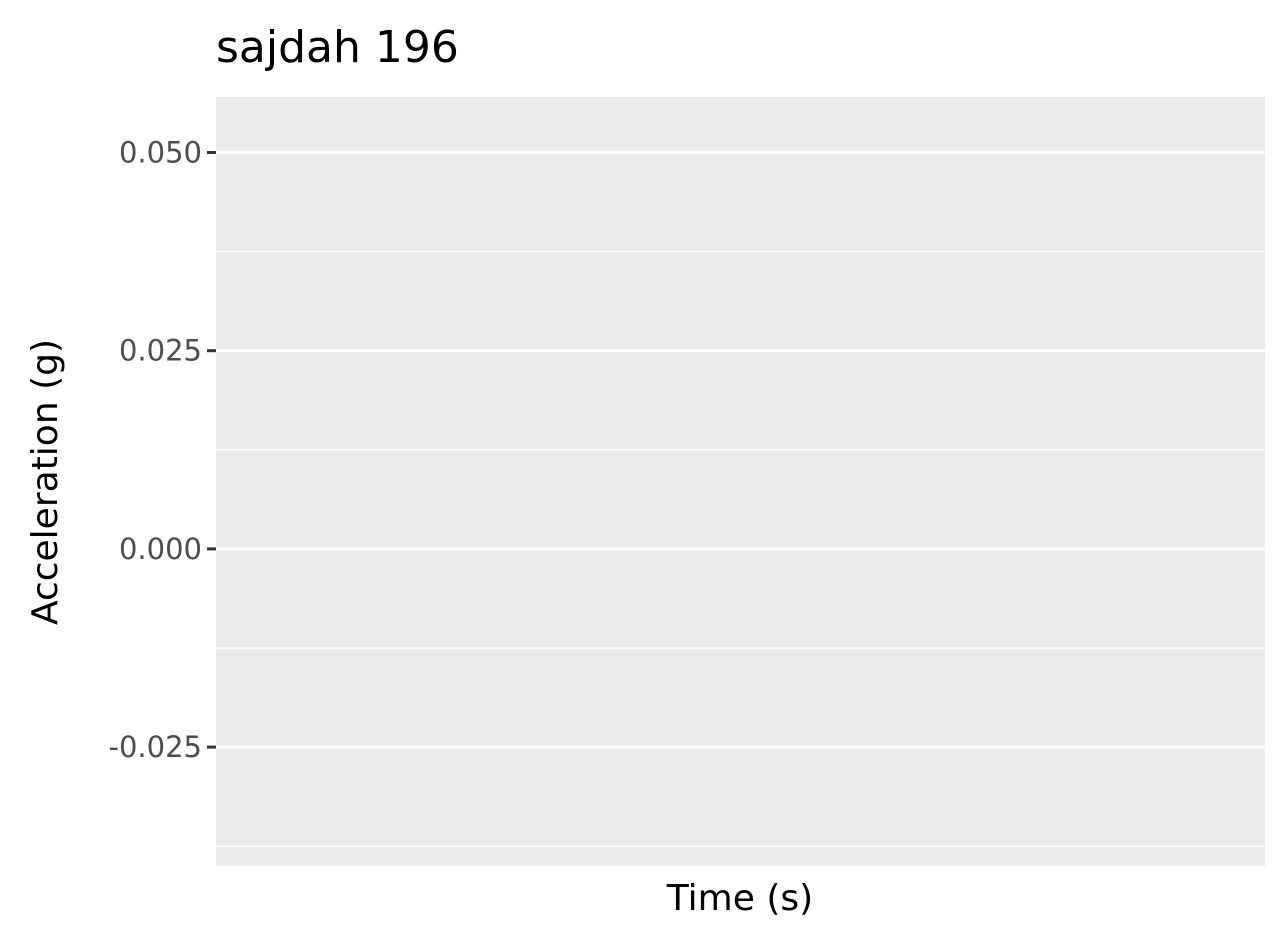  Describe the element at coordinates (156, 449) in the screenshot. I see `y-axis-tick-labels: 0.050 0.025 0.000 -0.025` at that location.